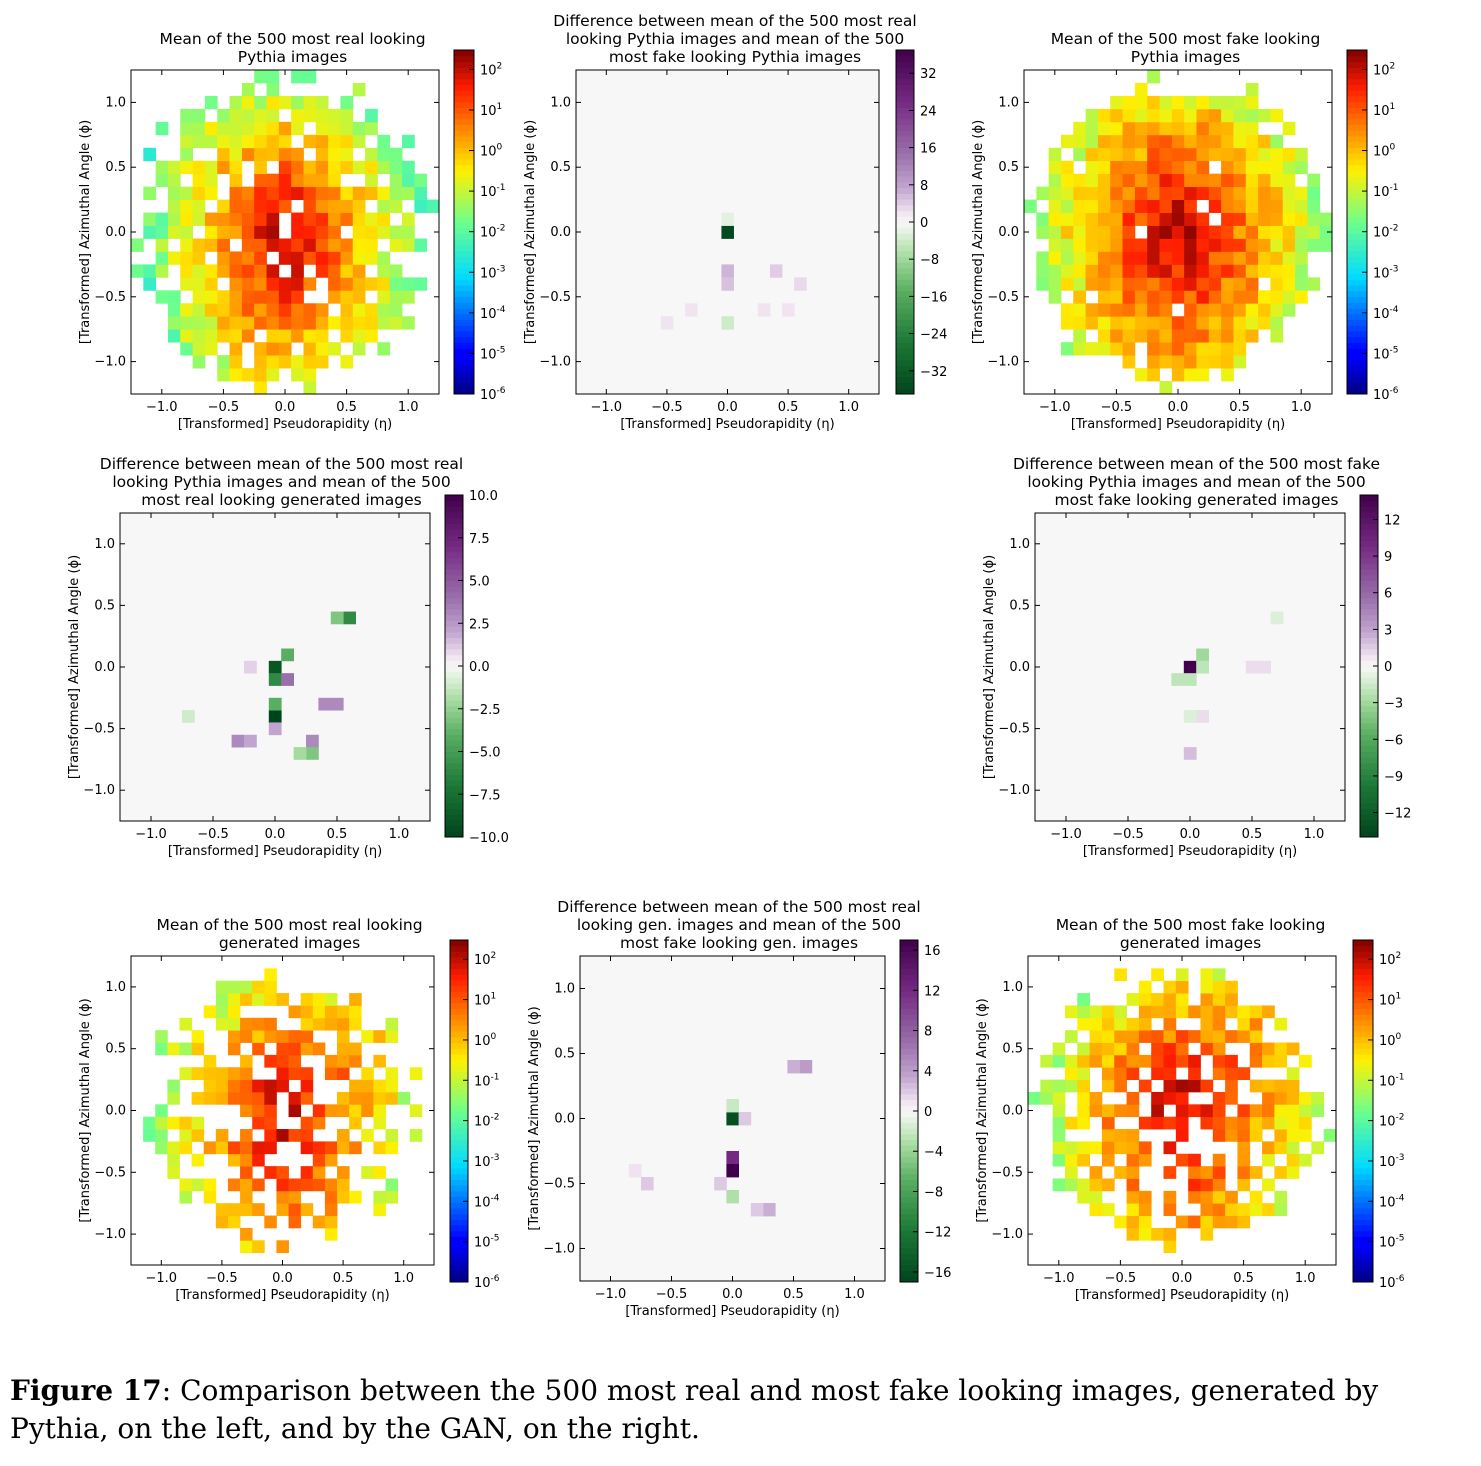 Image resolution: width=1481 pixels, height=1466 pixels. Describe the element at coordinates (86, 1390) in the screenshot. I see `caption-label: Figure 17` at that location.